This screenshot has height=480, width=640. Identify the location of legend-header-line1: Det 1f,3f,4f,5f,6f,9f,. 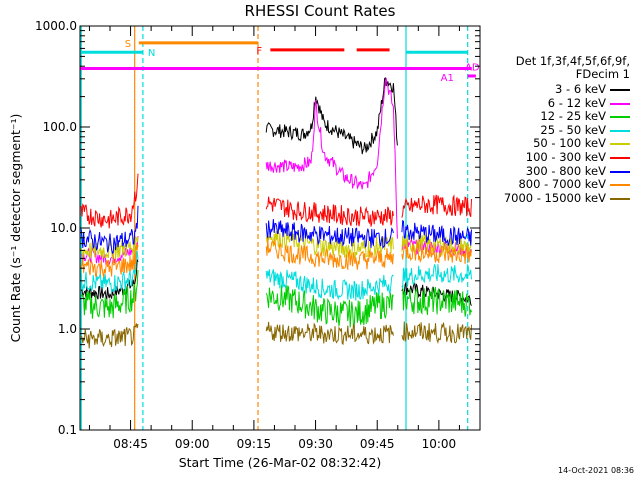
(572, 61).